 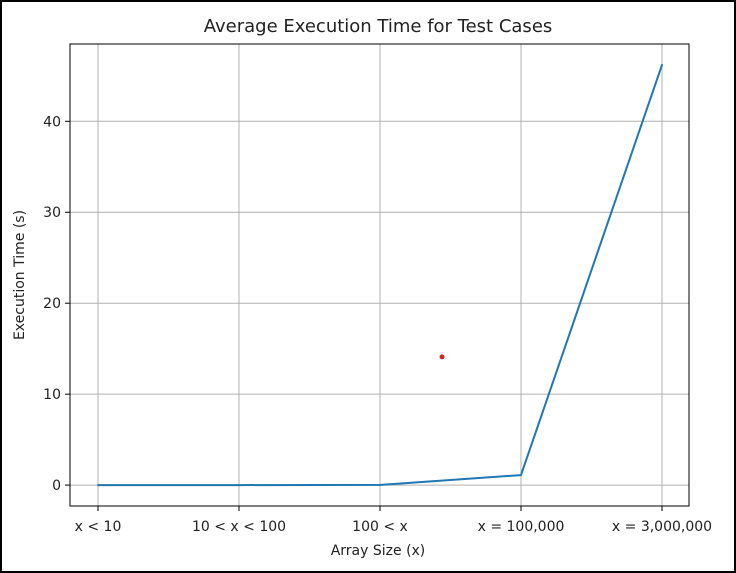 I want to click on x-tick-label: x < 10, so click(x=98, y=527).